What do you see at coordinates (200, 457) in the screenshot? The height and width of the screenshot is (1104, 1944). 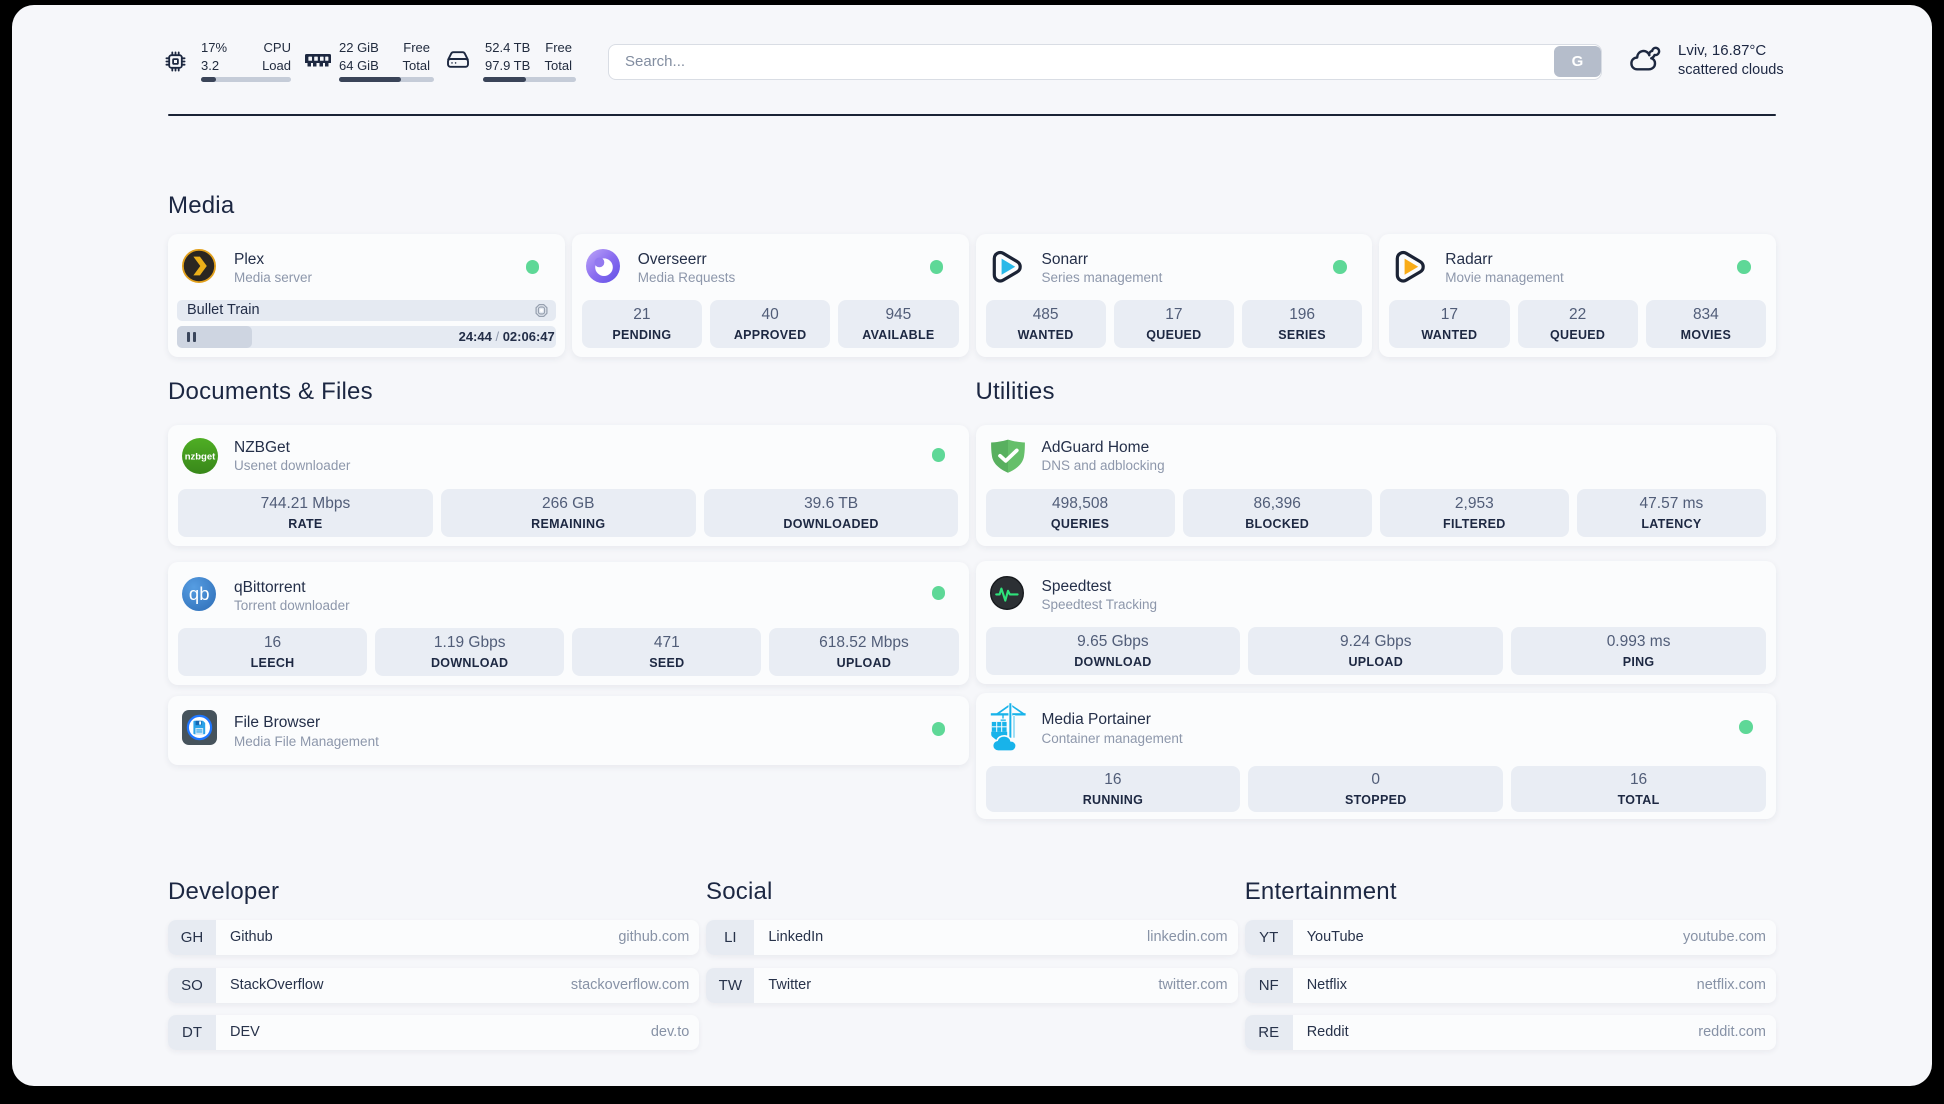 I see `svg-text: nzbget` at bounding box center [200, 457].